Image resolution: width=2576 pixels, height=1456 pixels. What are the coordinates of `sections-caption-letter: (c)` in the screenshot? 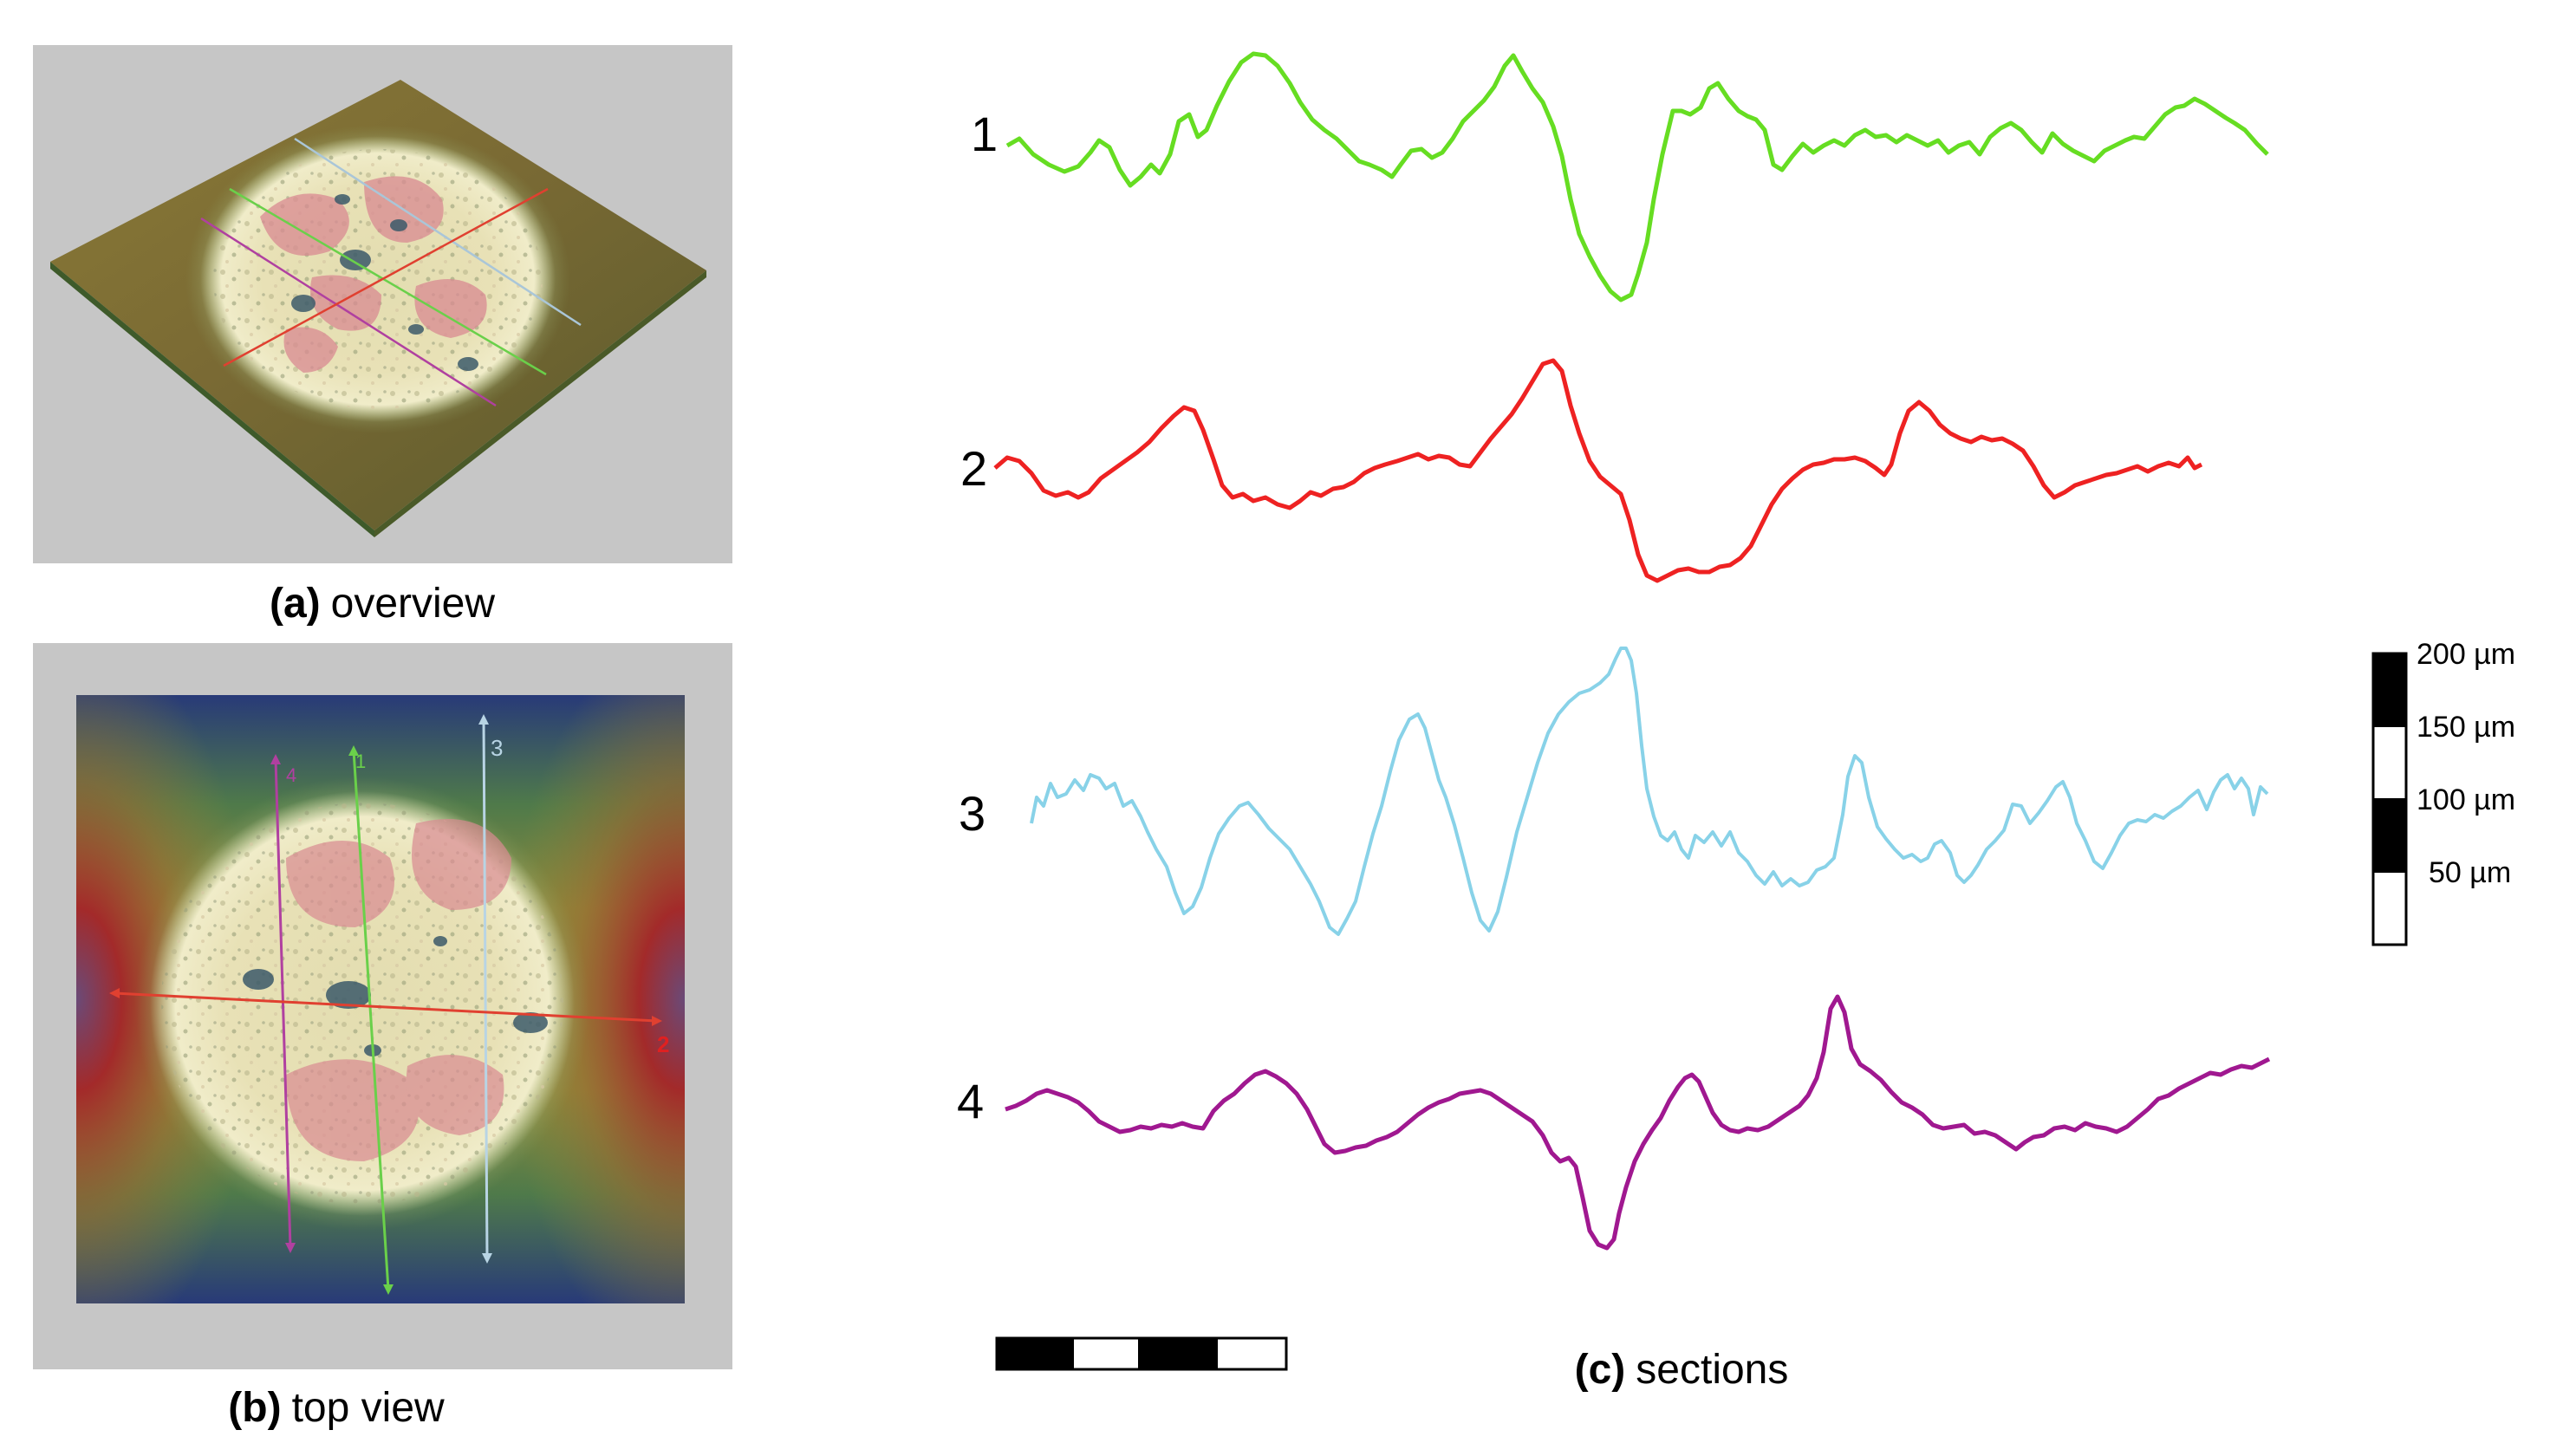 It's located at (1600, 1370).